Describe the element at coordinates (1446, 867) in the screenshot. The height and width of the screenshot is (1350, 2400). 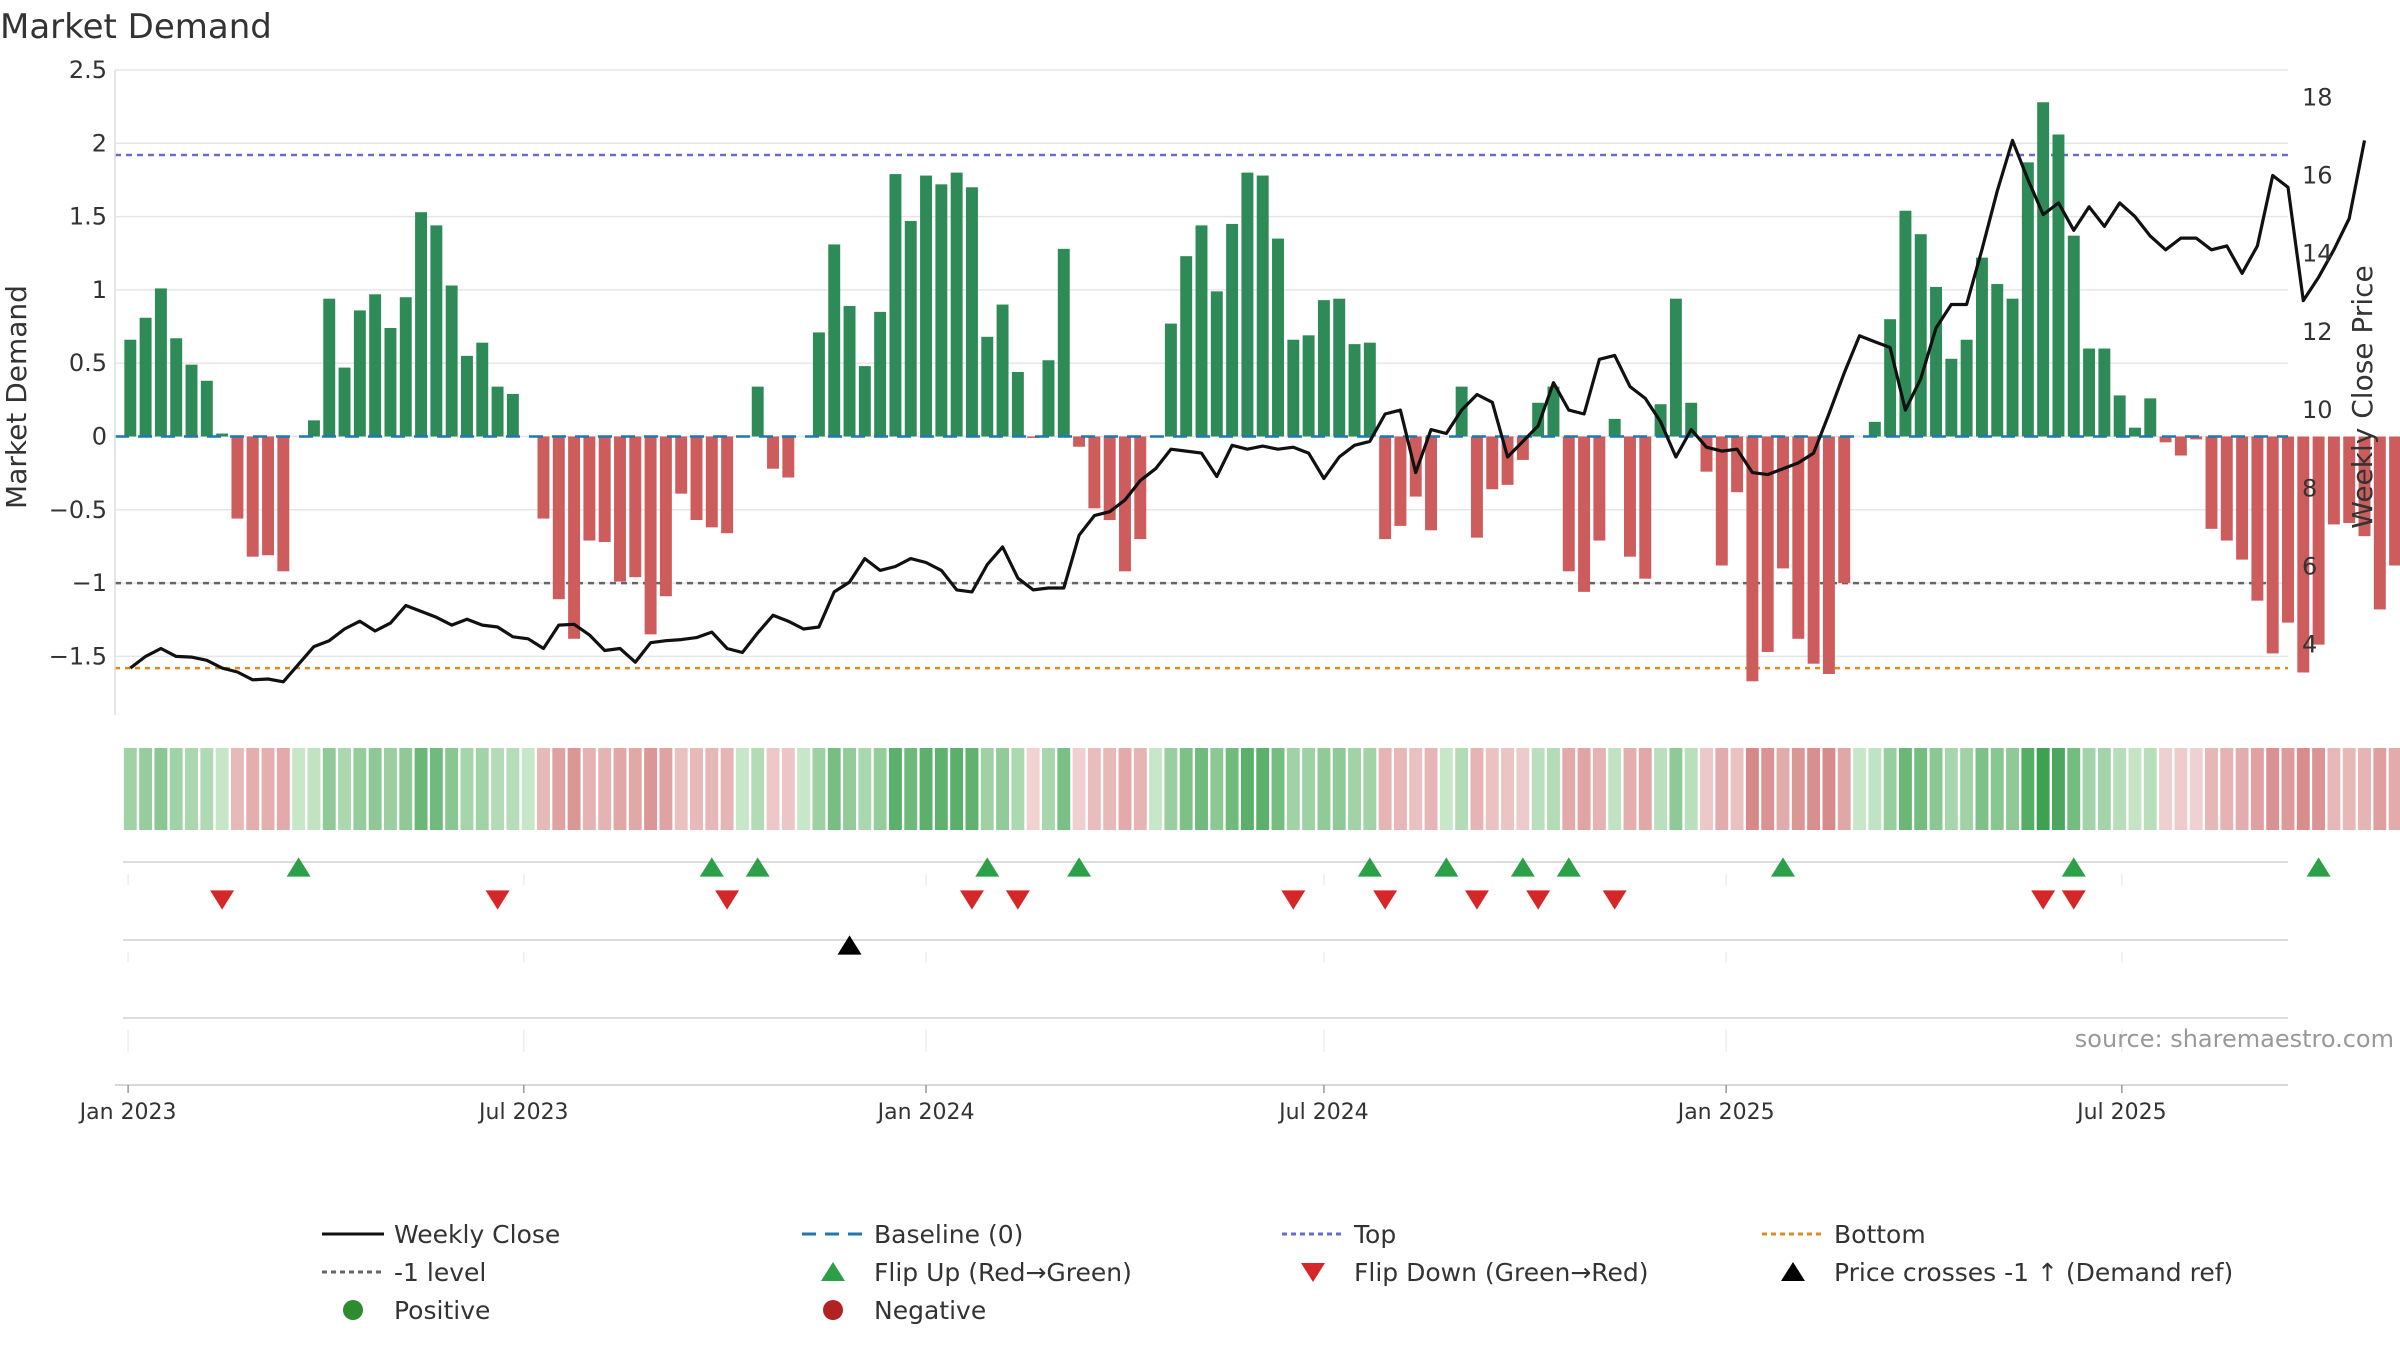
I see `flip-up-marker` at that location.